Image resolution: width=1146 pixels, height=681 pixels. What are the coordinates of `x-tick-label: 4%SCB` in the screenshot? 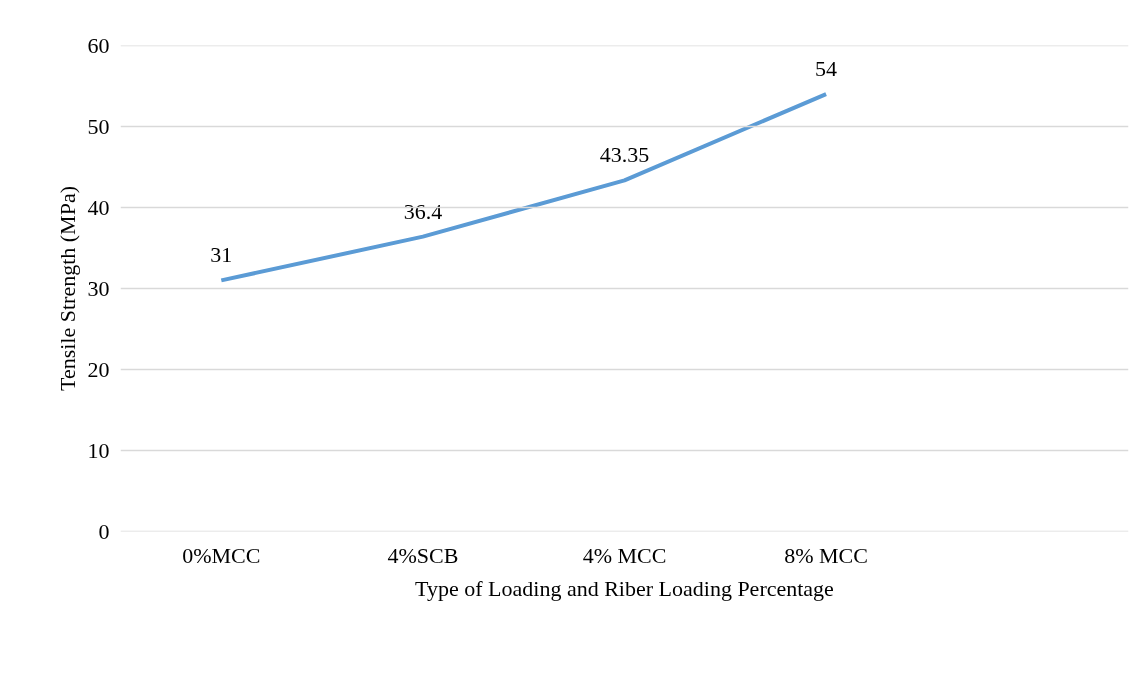 It's located at (423, 555).